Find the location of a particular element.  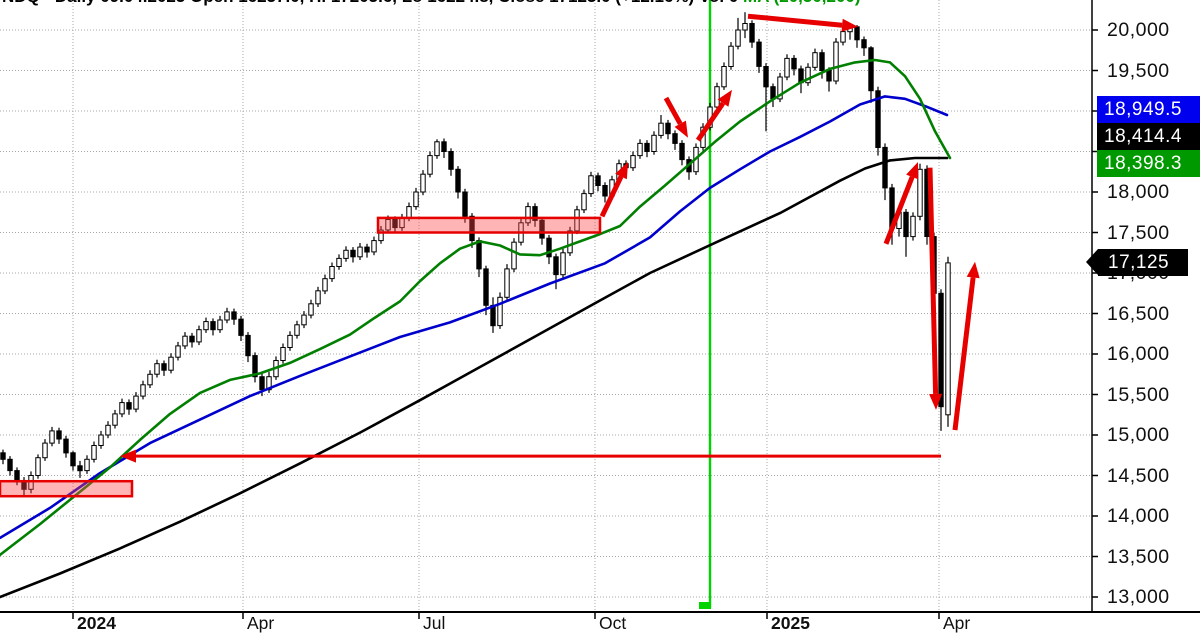

ma-value-tag-black: 18,414.4 is located at coordinates (1148, 136).